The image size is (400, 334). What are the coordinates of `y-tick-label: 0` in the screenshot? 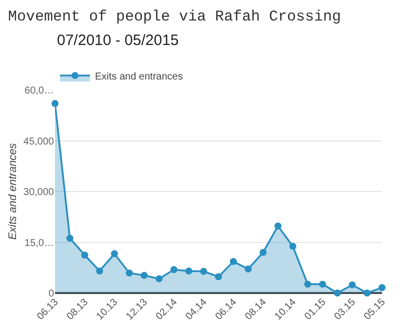 It's located at (51, 294).